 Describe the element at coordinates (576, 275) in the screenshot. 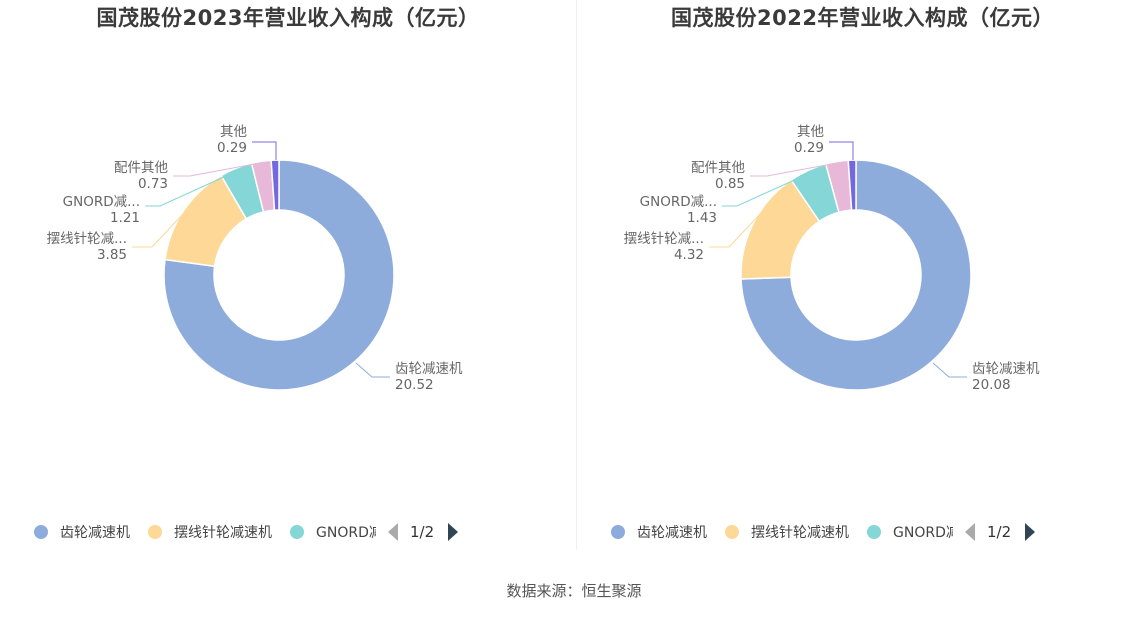

I see `panel-divider` at that location.